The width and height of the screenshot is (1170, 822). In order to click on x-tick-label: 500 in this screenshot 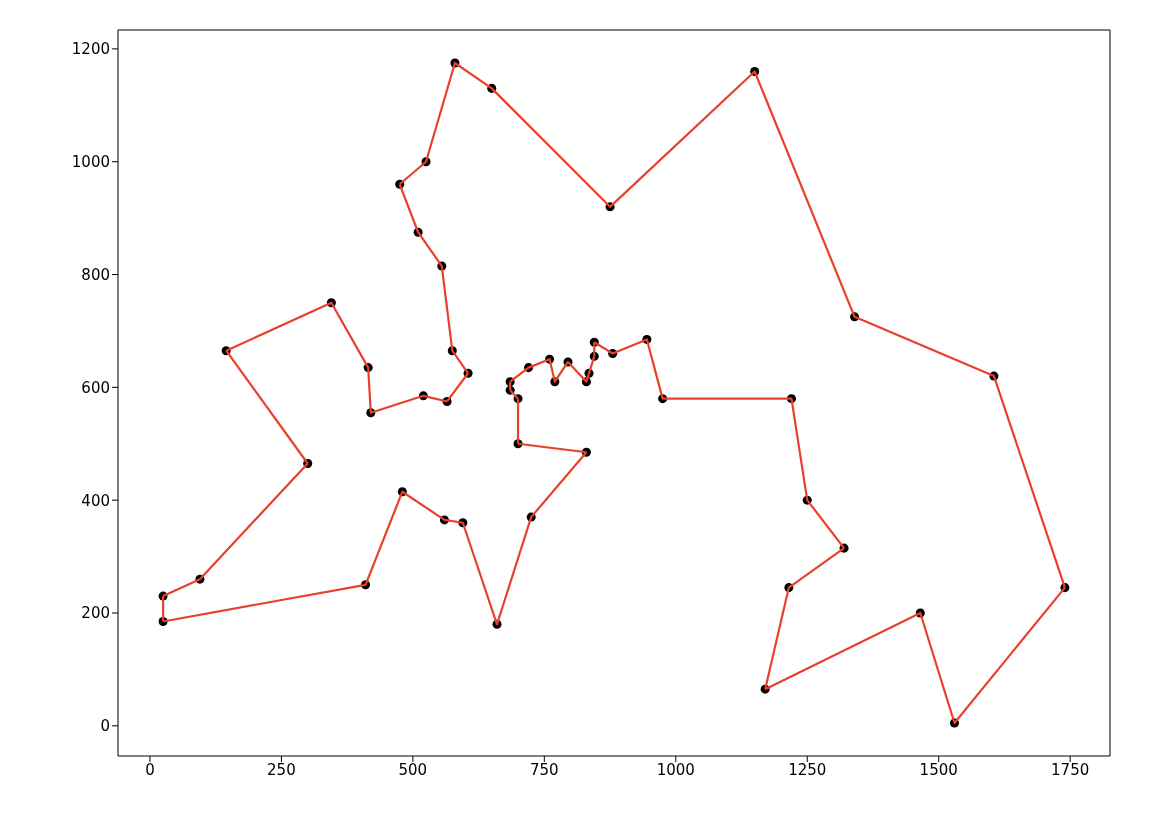, I will do `click(413, 769)`.